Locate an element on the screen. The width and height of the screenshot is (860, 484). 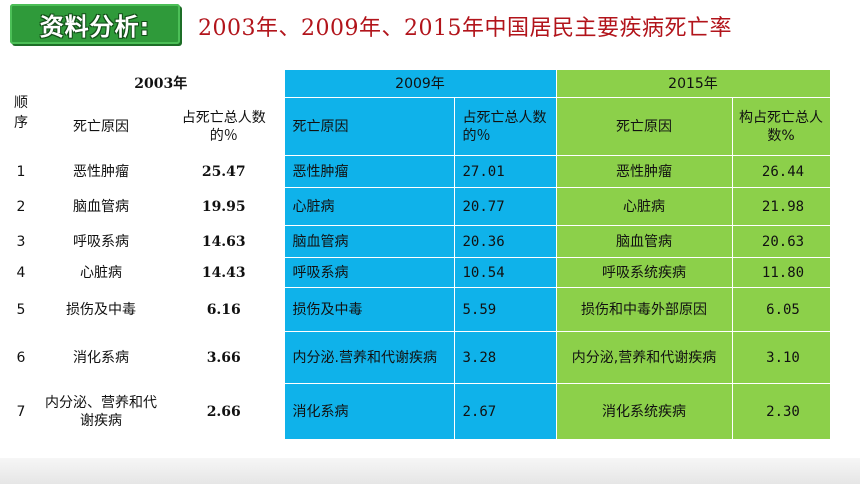
cause-2015-cell: 恶性肿瘤 is located at coordinates (644, 171).